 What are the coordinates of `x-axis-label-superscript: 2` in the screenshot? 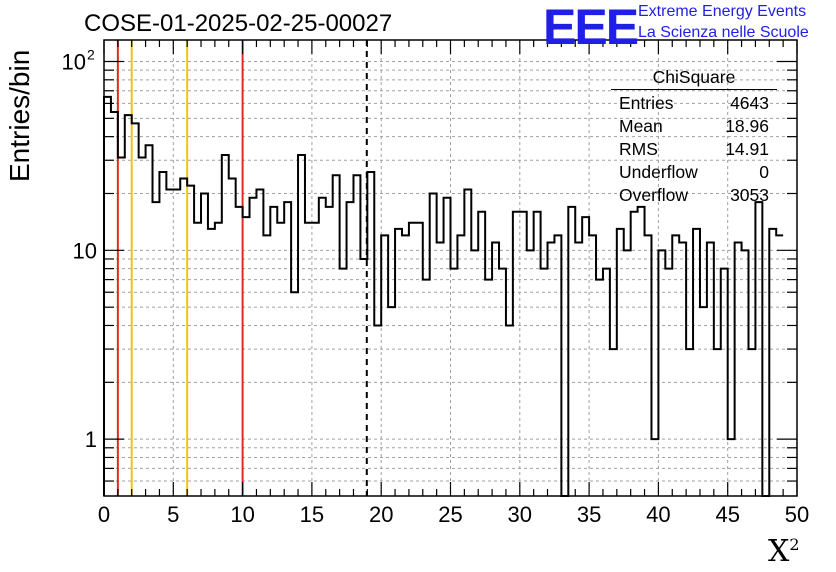 It's located at (794, 544).